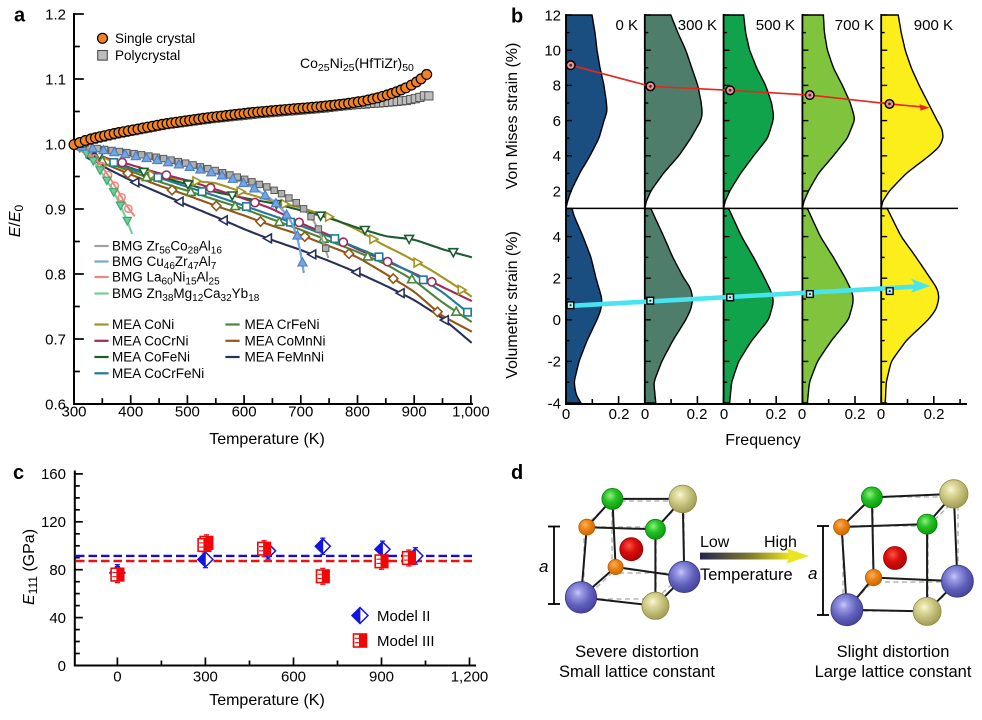 This screenshot has height=720, width=982. What do you see at coordinates (282, 324) in the screenshot?
I see `svg-text: MEA CrFeNi` at bounding box center [282, 324].